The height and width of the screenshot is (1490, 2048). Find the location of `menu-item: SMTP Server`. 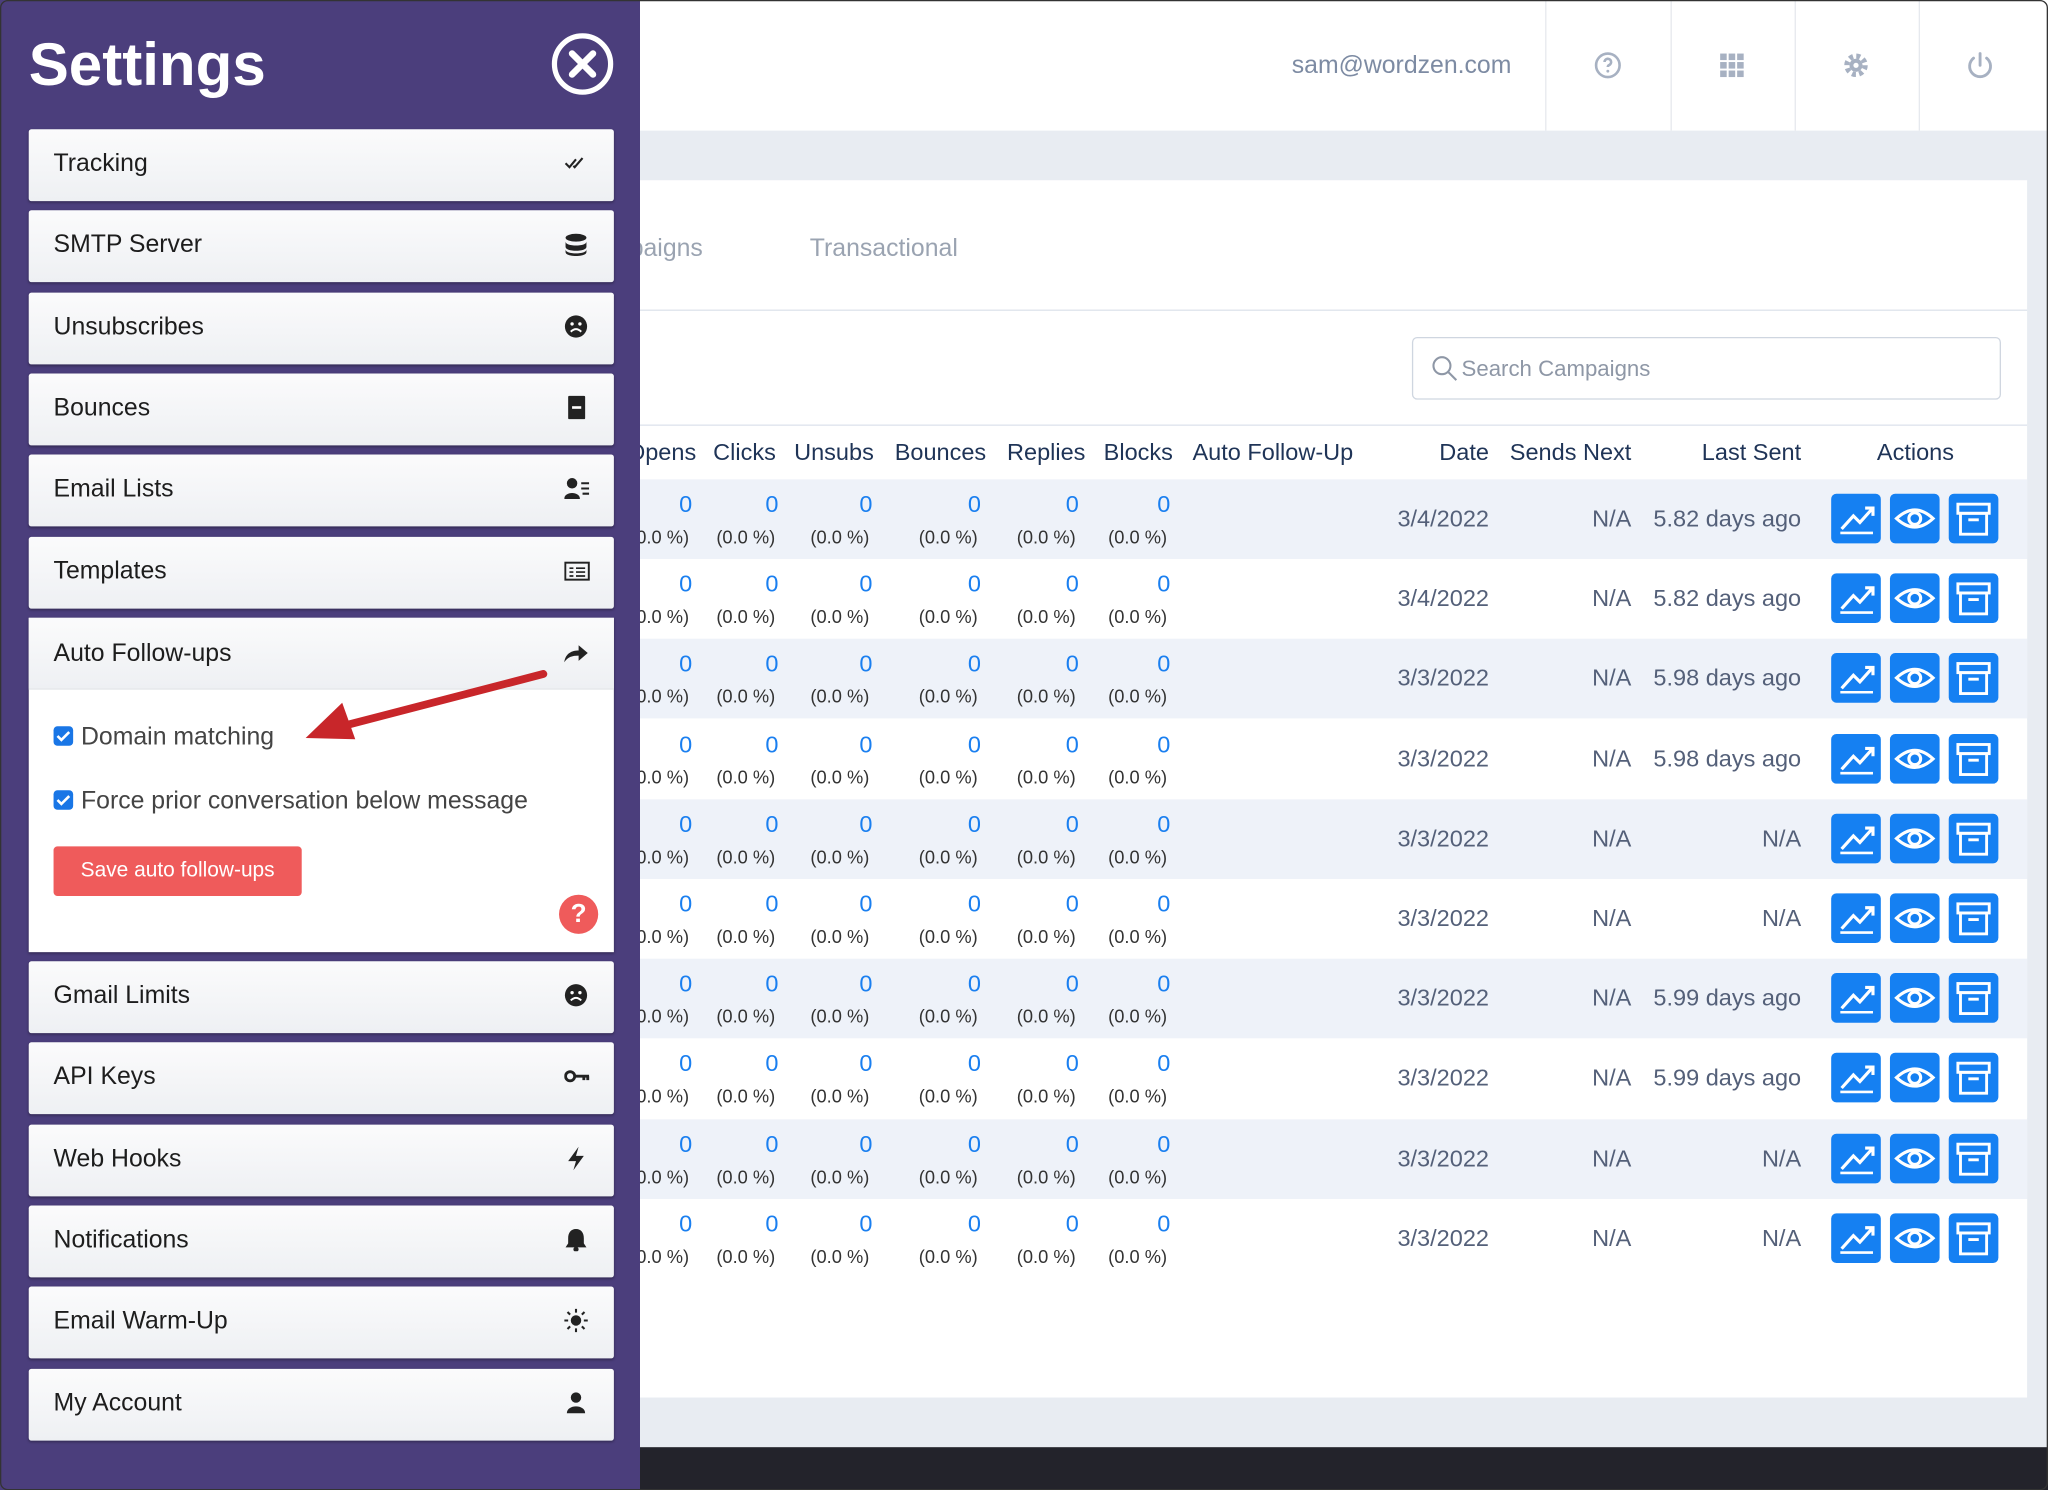

menu-item: SMTP Server is located at coordinates (321, 246).